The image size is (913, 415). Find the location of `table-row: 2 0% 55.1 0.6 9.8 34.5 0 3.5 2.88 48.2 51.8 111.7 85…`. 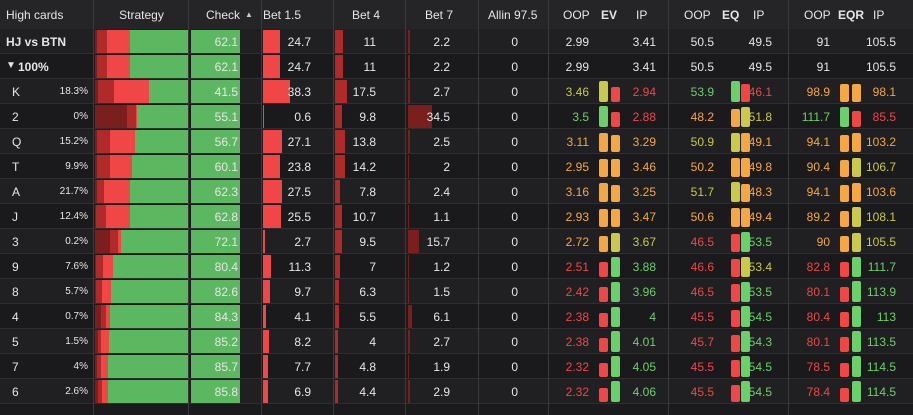

table-row: 2 0% 55.1 0.6 9.8 34.5 0 3.5 2.88 48.2 51.8 111.7 85… is located at coordinates (456, 116).